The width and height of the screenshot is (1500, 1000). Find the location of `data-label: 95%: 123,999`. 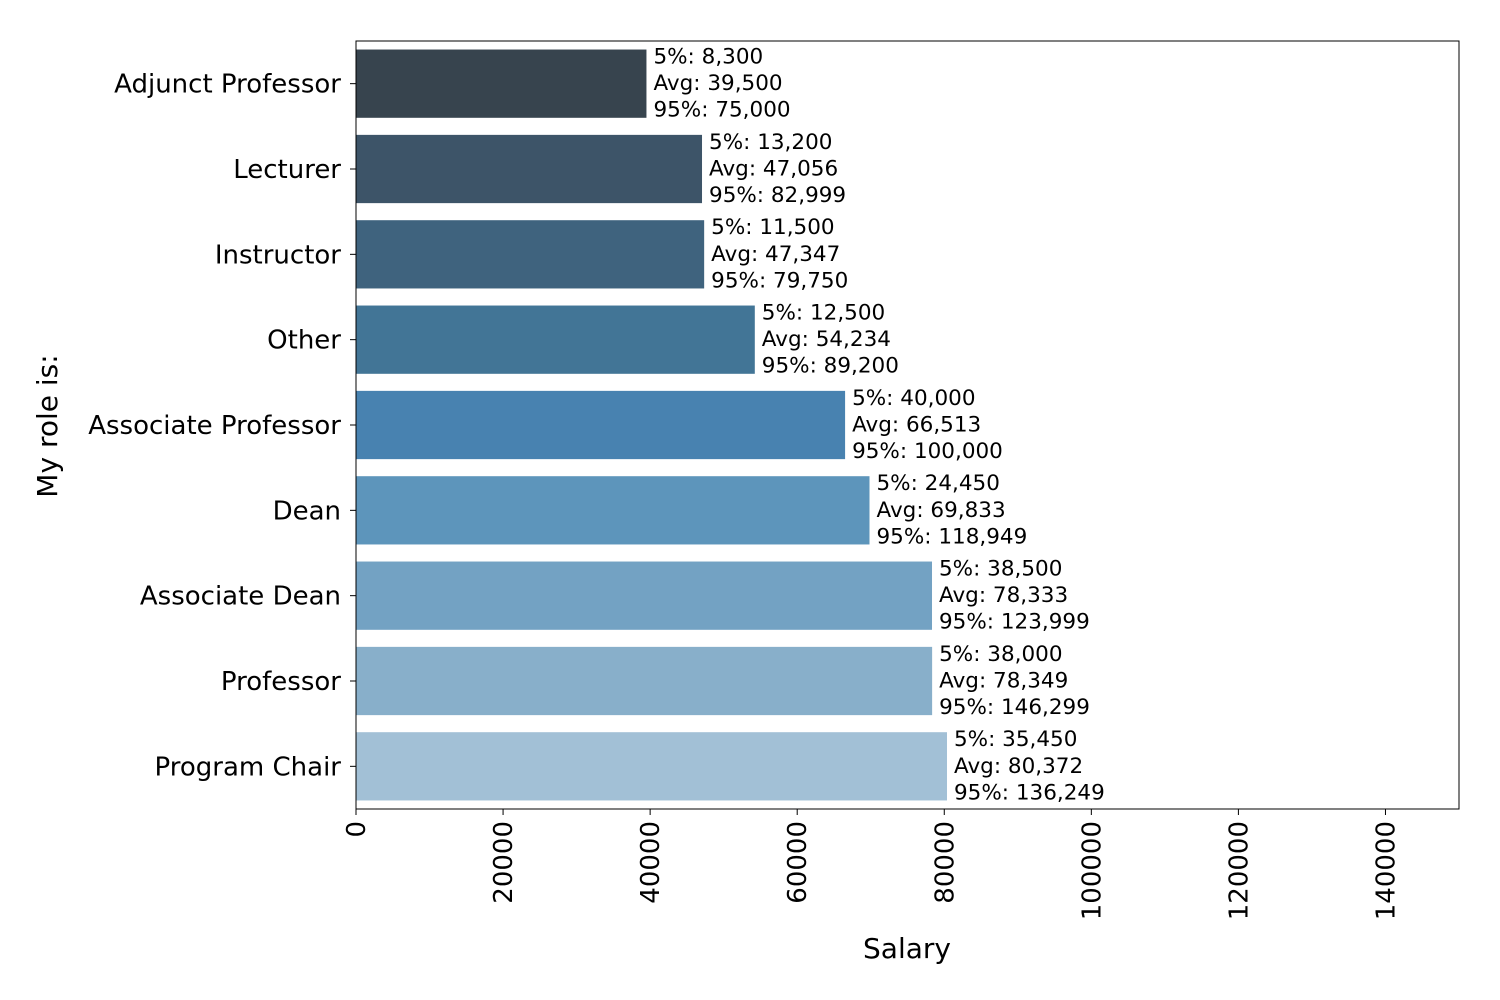

data-label: 95%: 123,999 is located at coordinates (1014, 622).